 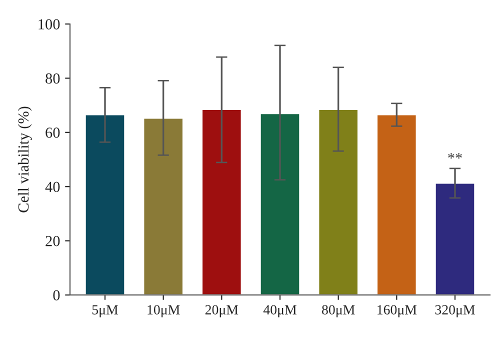 What do you see at coordinates (53, 133) in the screenshot?
I see `y-tick-label: 60` at bounding box center [53, 133].